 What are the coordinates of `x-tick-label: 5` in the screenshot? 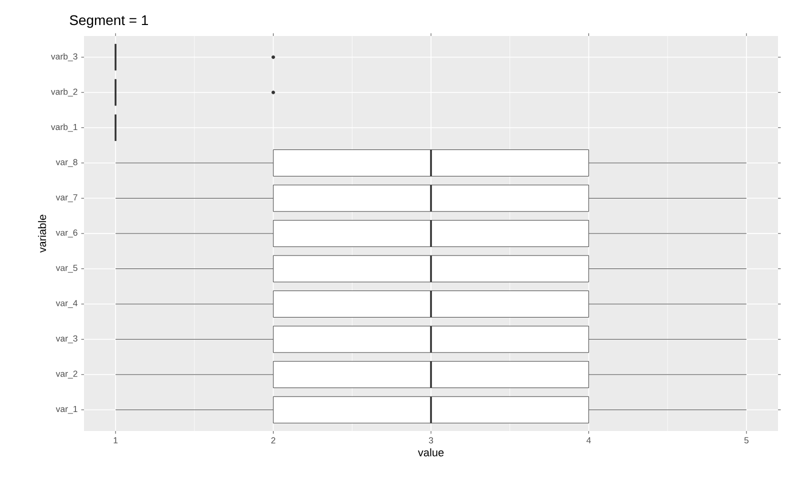 It's located at (746, 440).